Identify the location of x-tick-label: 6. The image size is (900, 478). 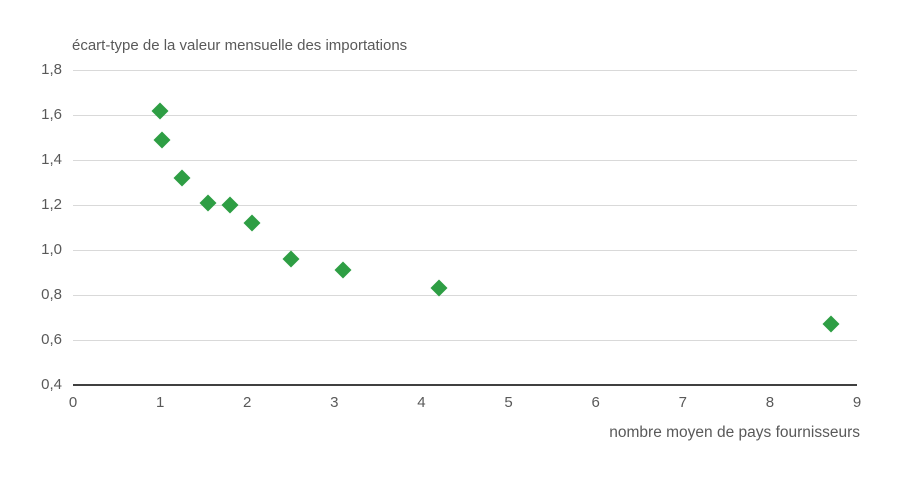
(595, 402).